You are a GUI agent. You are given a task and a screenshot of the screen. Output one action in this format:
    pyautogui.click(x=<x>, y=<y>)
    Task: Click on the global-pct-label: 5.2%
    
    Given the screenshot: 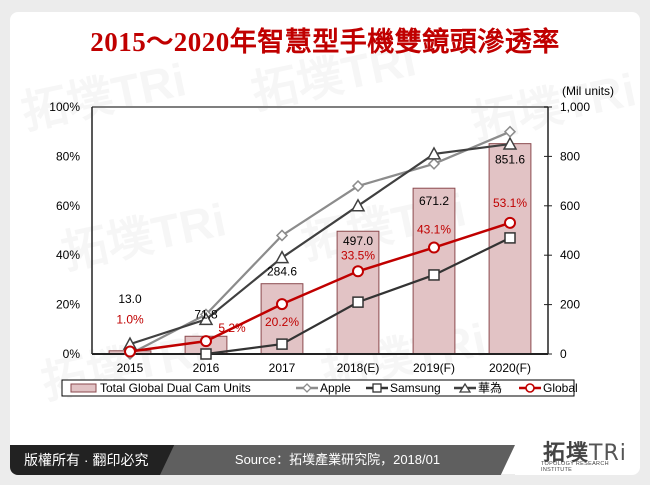 What is the action you would take?
    pyautogui.click(x=232, y=328)
    